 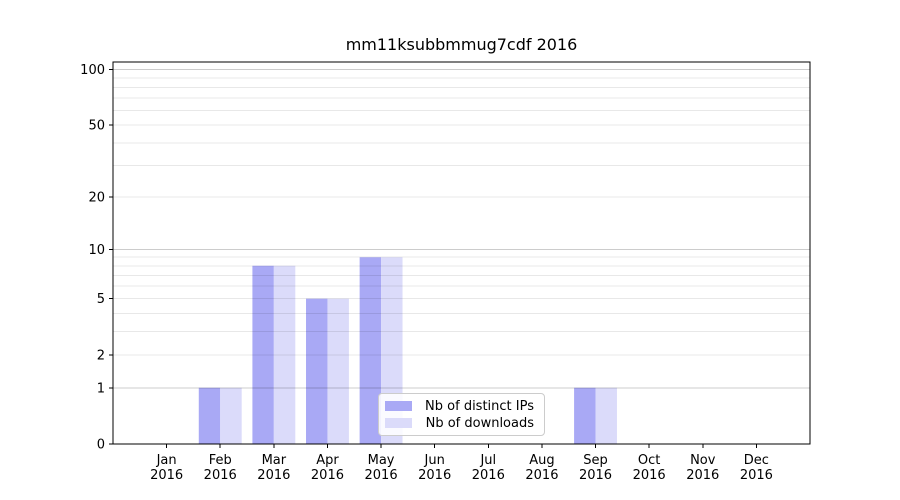 I want to click on bar-distinct-ips-apr, so click(x=317, y=371).